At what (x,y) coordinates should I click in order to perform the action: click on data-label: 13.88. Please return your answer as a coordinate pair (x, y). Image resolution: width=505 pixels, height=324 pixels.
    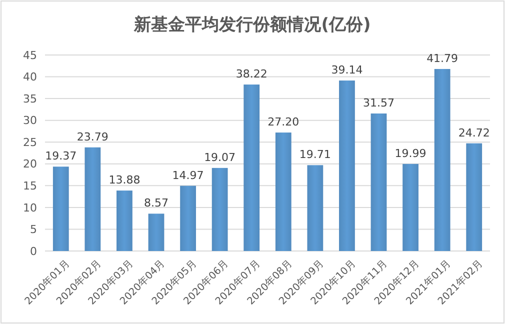
    Looking at the image, I should click on (124, 180).